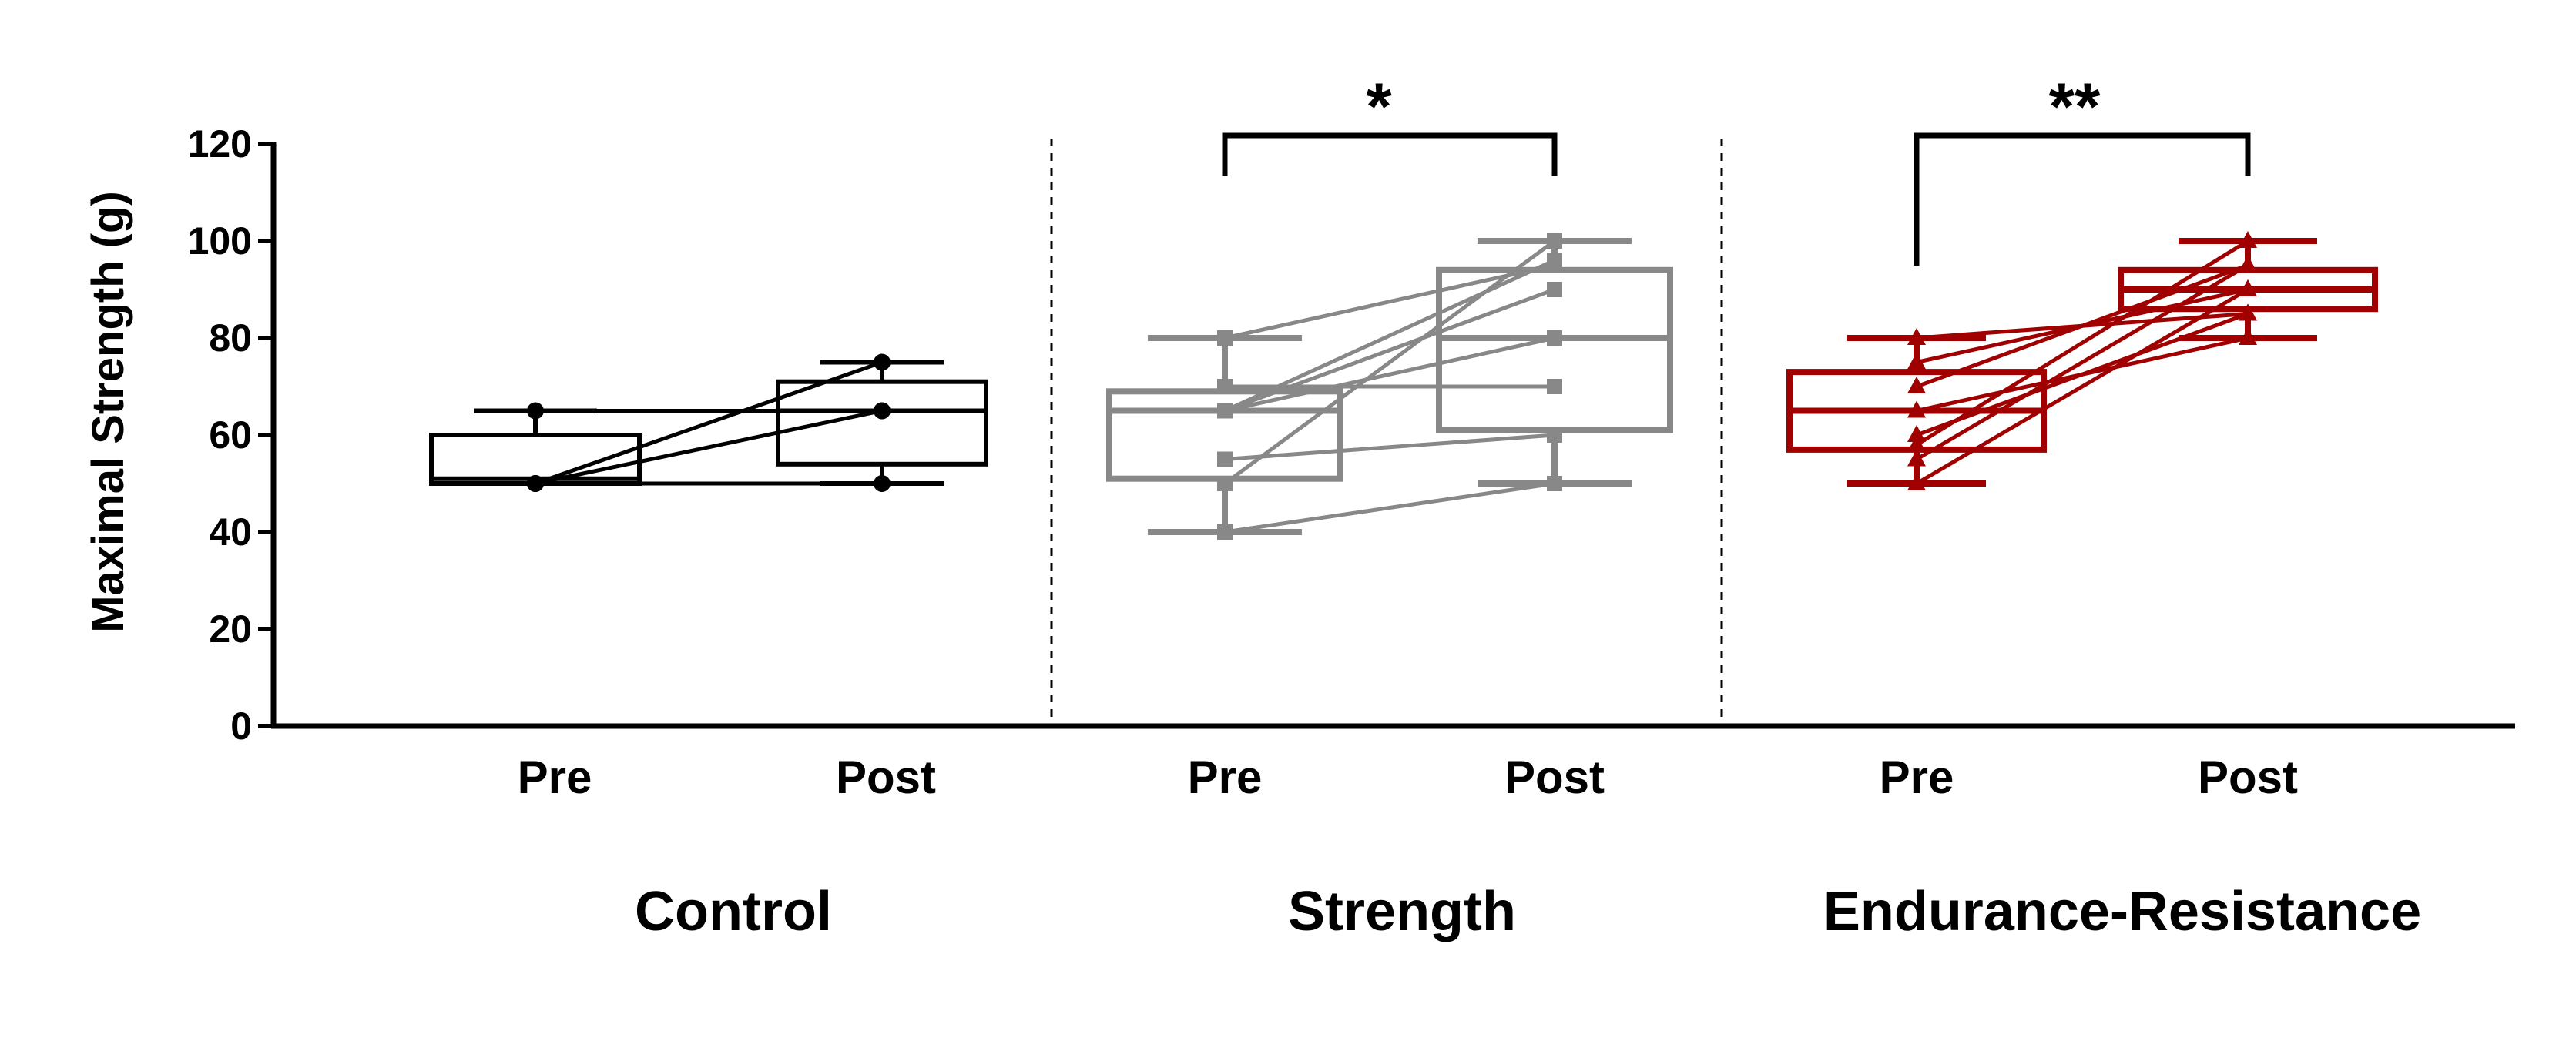  What do you see at coordinates (555, 777) in the screenshot?
I see `condition-label-control-pre: Pre` at bounding box center [555, 777].